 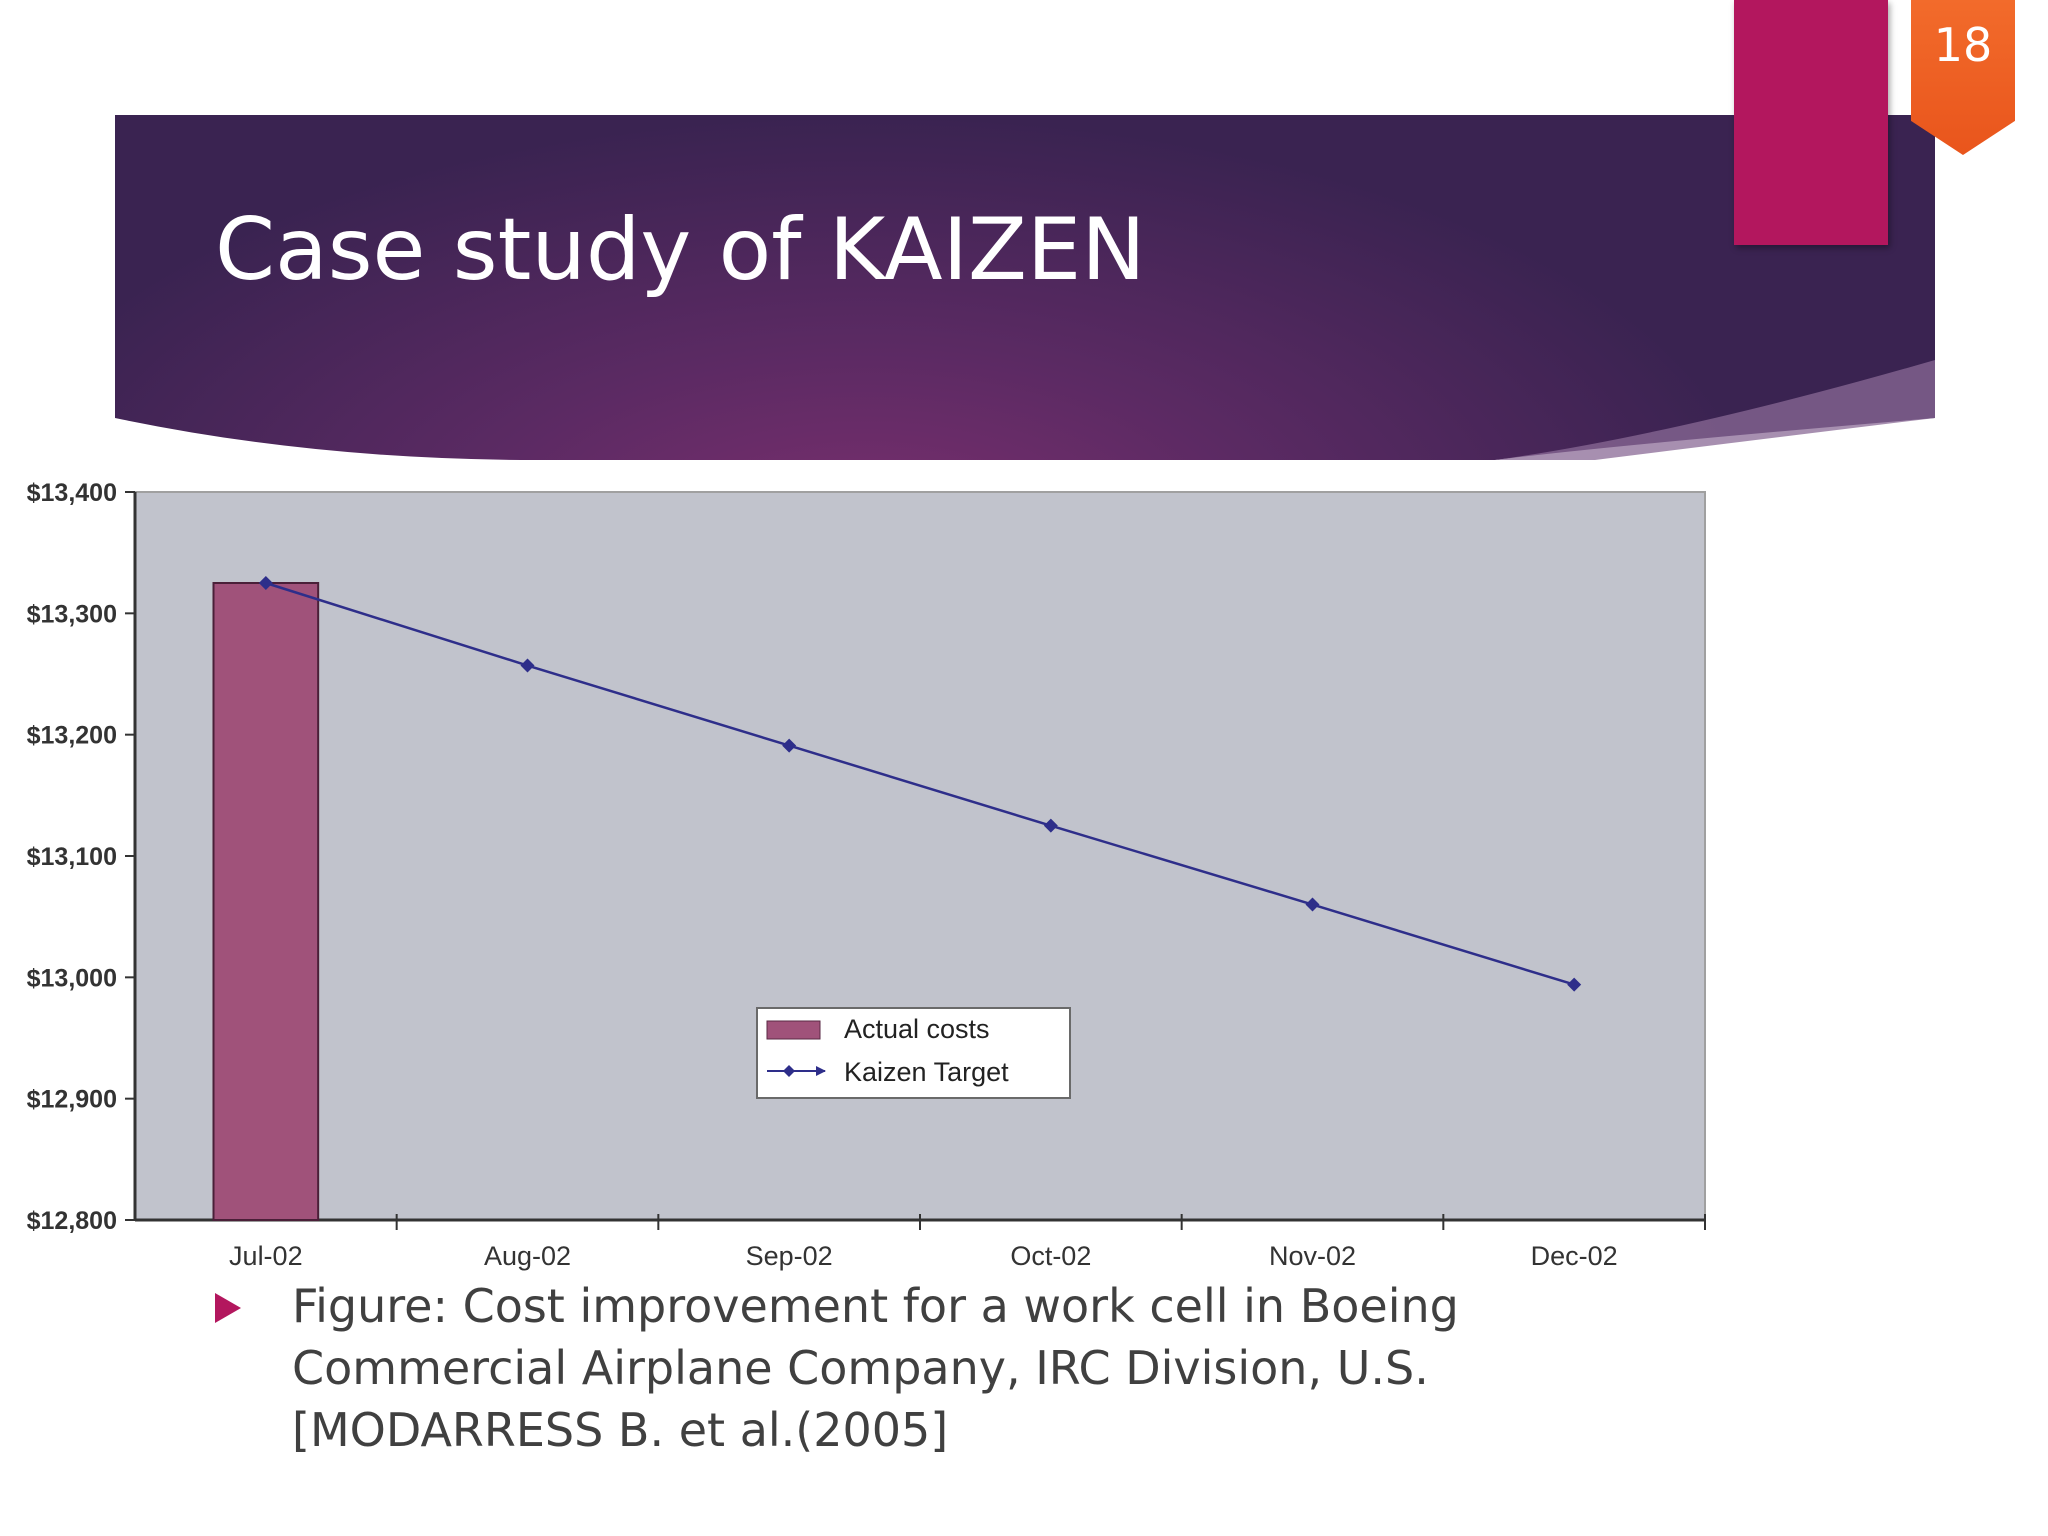 I want to click on legend-marker-kaizen-target, so click(x=789, y=1071).